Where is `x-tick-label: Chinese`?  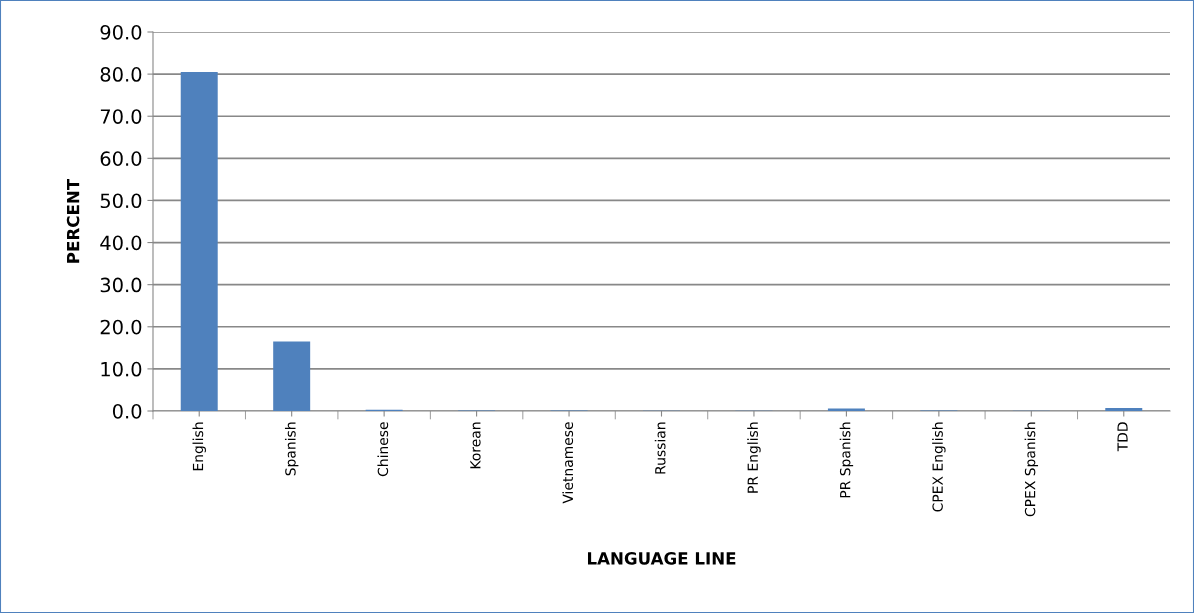 x-tick-label: Chinese is located at coordinates (383, 449).